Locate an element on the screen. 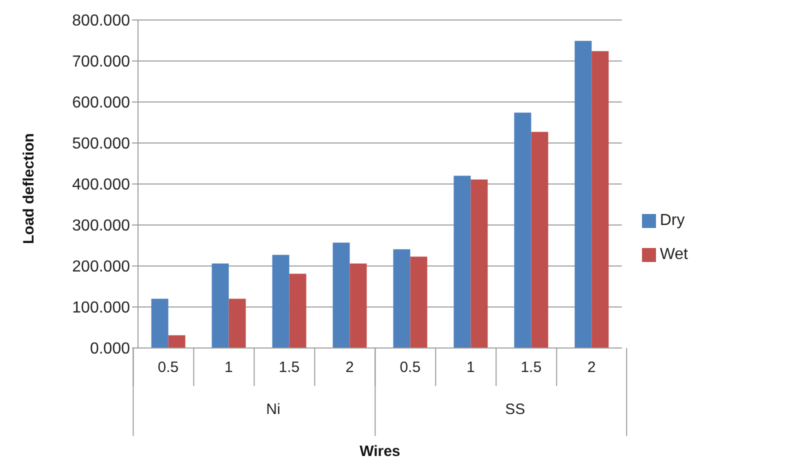 The width and height of the screenshot is (805, 472). y-tick-label: 200.000 is located at coordinates (101, 267).